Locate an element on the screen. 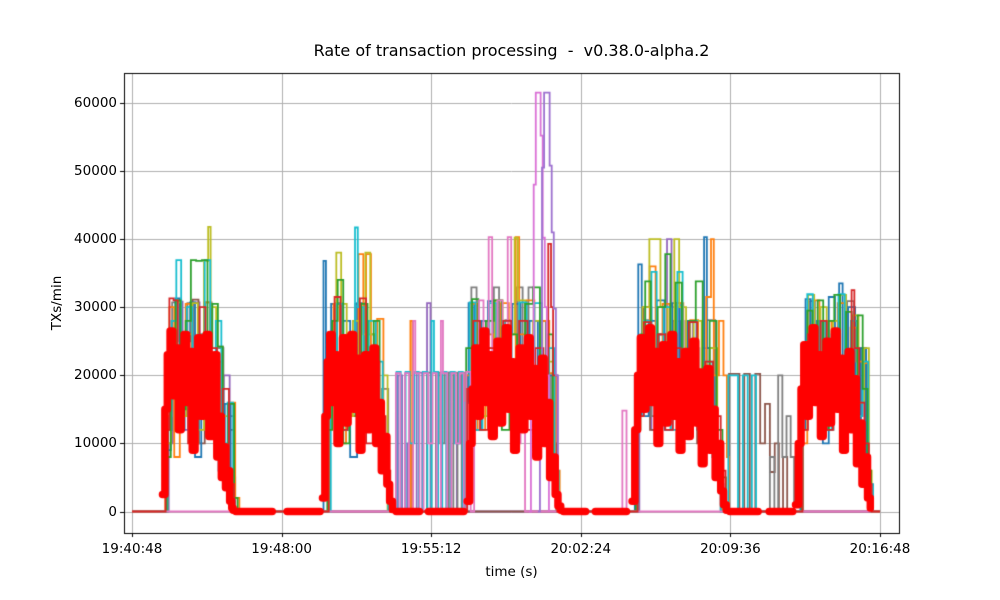 This screenshot has width=1000, height=600. y-tick-label: 50000 is located at coordinates (95, 171).